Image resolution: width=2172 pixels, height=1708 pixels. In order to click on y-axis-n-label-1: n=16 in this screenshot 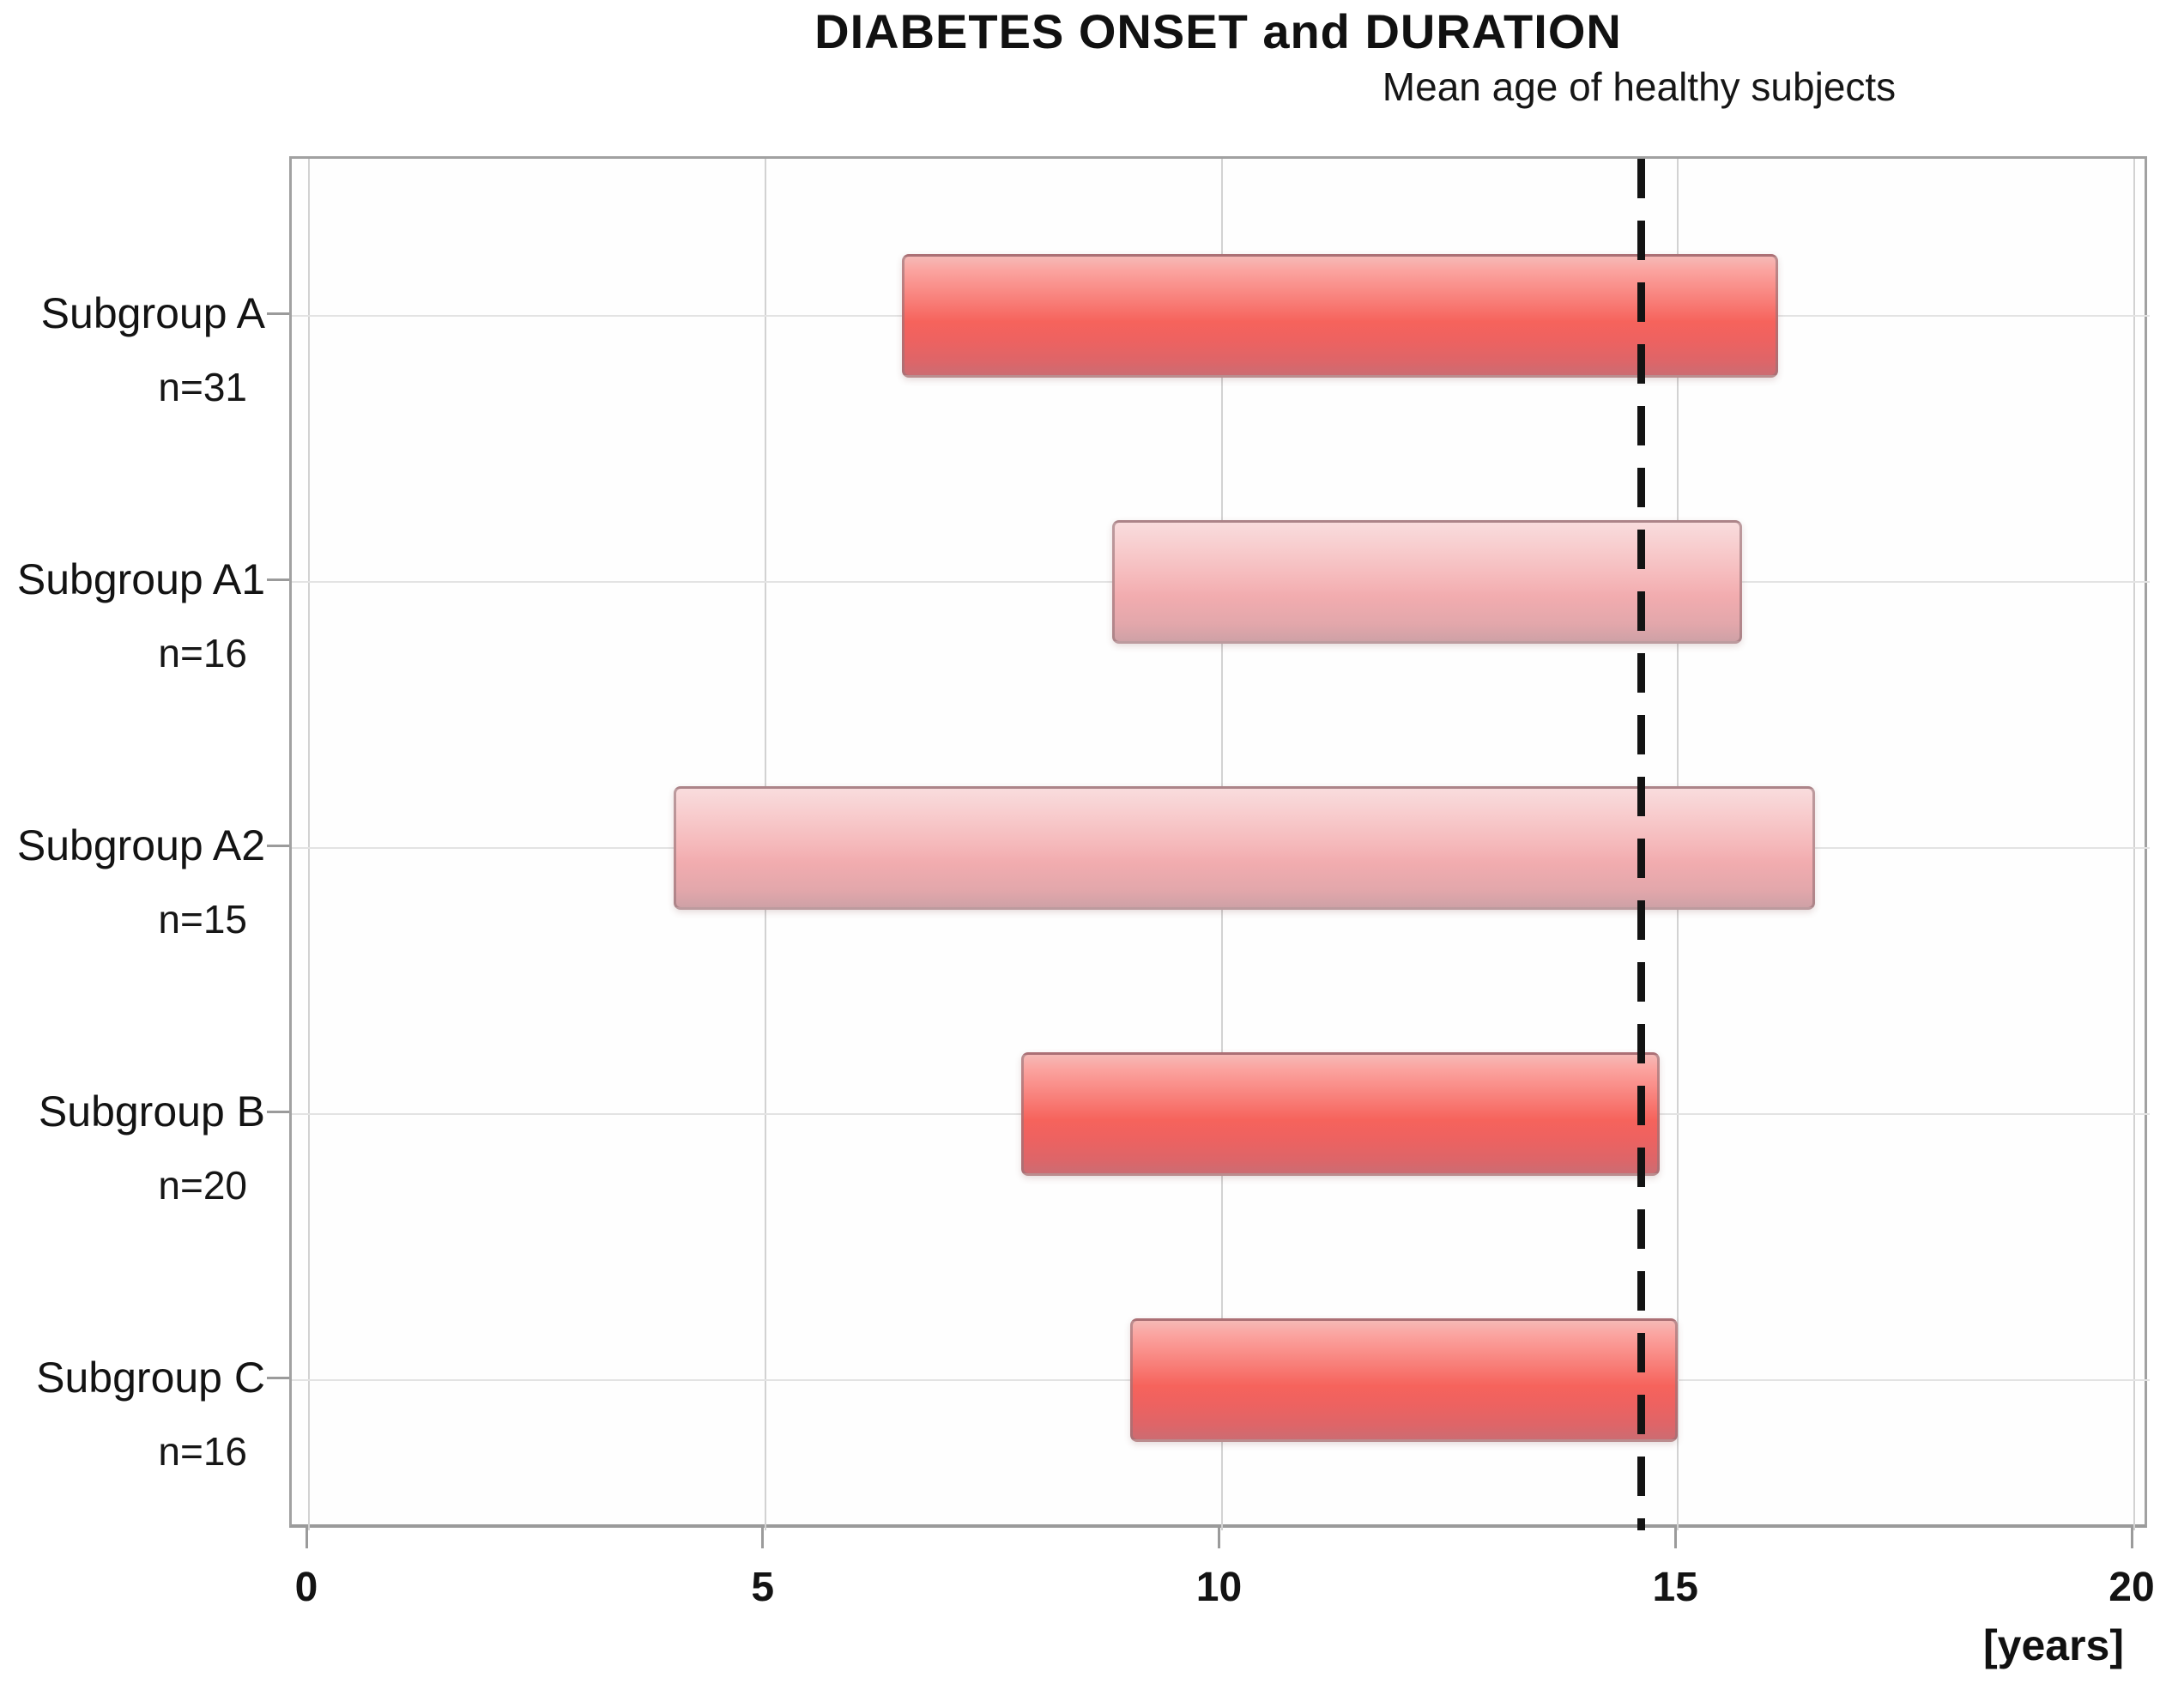, I will do `click(202, 653)`.